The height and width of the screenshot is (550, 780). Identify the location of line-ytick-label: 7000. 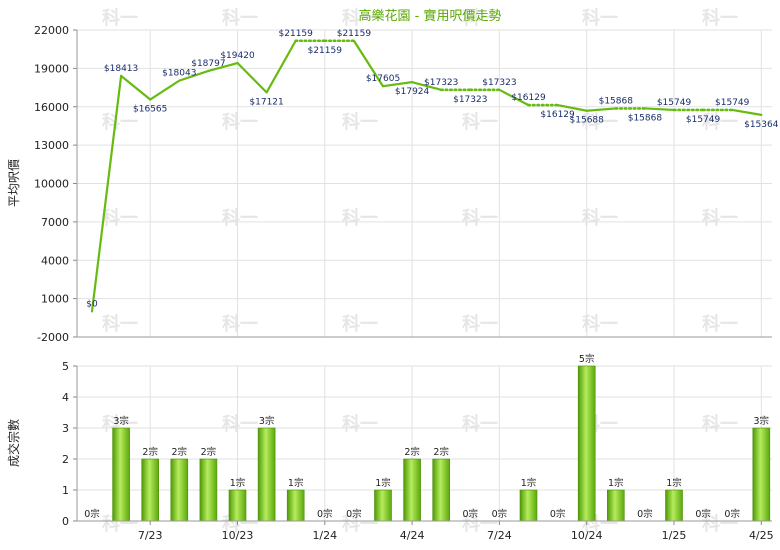
(55, 222).